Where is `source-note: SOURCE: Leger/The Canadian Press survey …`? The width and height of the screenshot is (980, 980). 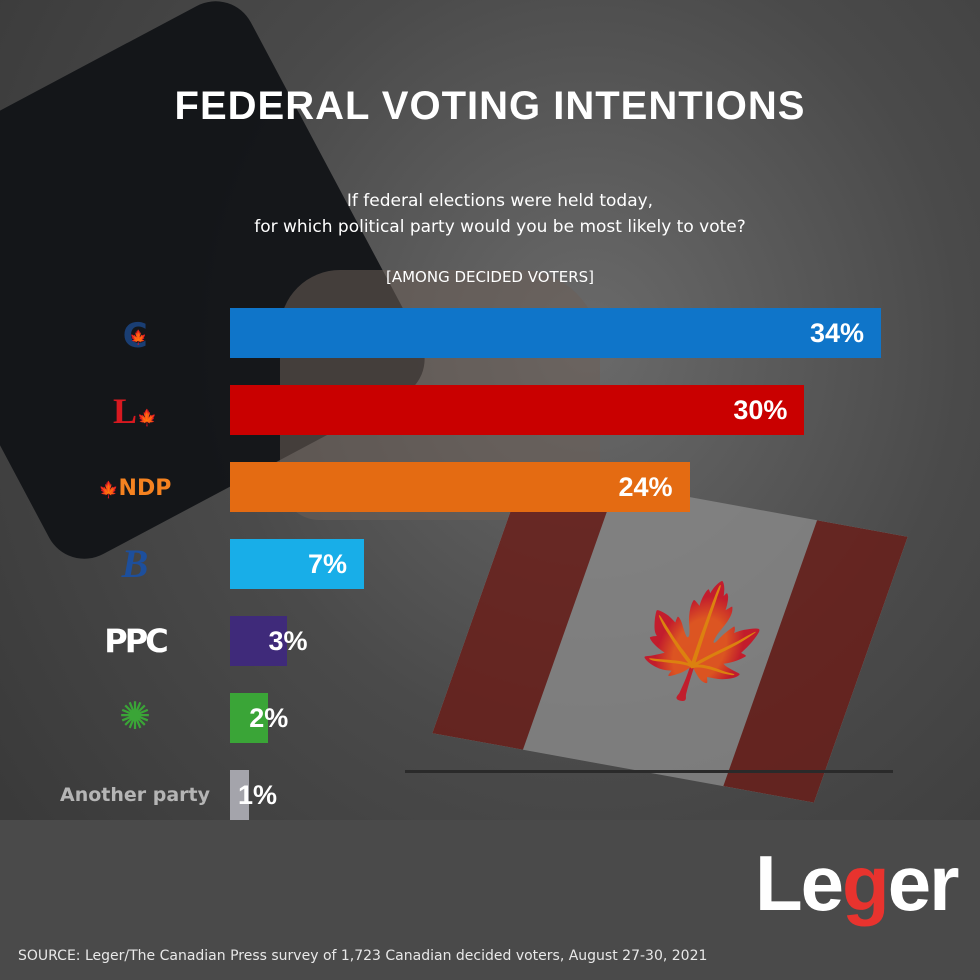 source-note: SOURCE: Leger/The Canadian Press survey … is located at coordinates (363, 956).